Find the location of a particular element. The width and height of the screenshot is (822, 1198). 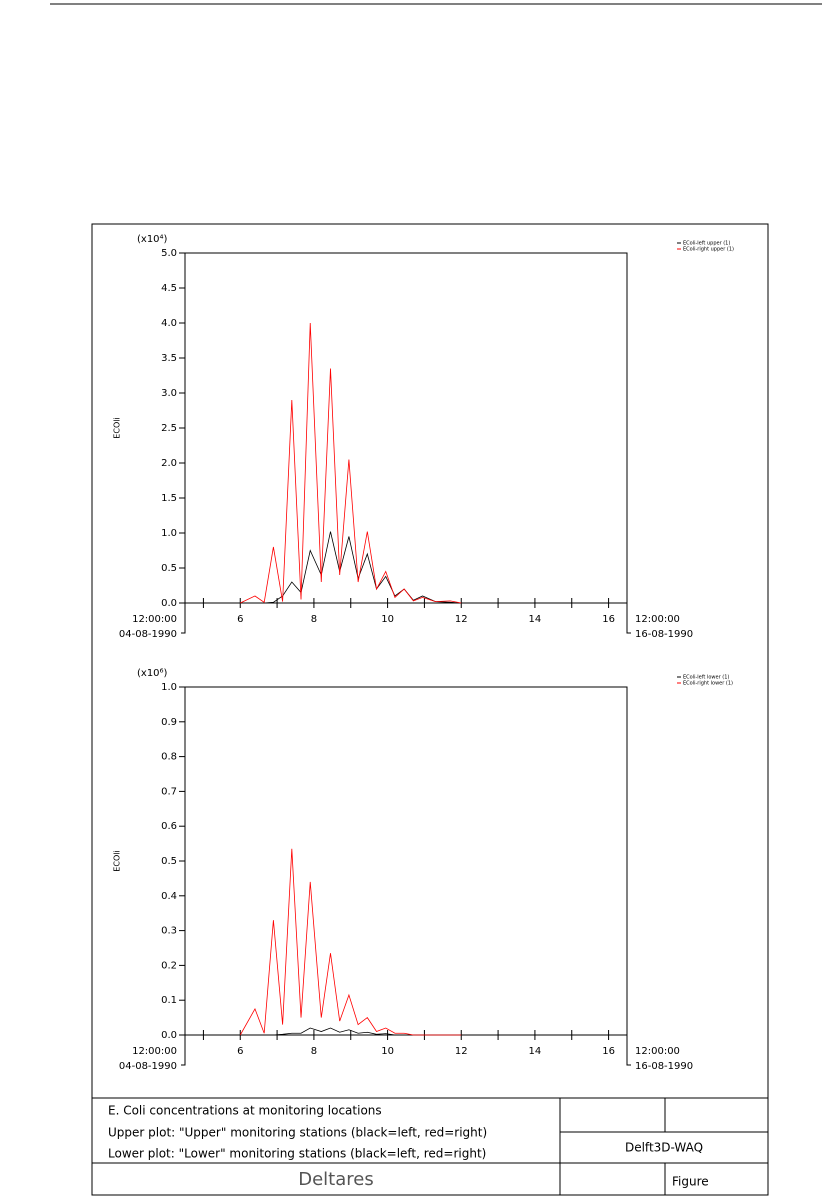

y-tick-label: 0.7 is located at coordinates (169, 791).